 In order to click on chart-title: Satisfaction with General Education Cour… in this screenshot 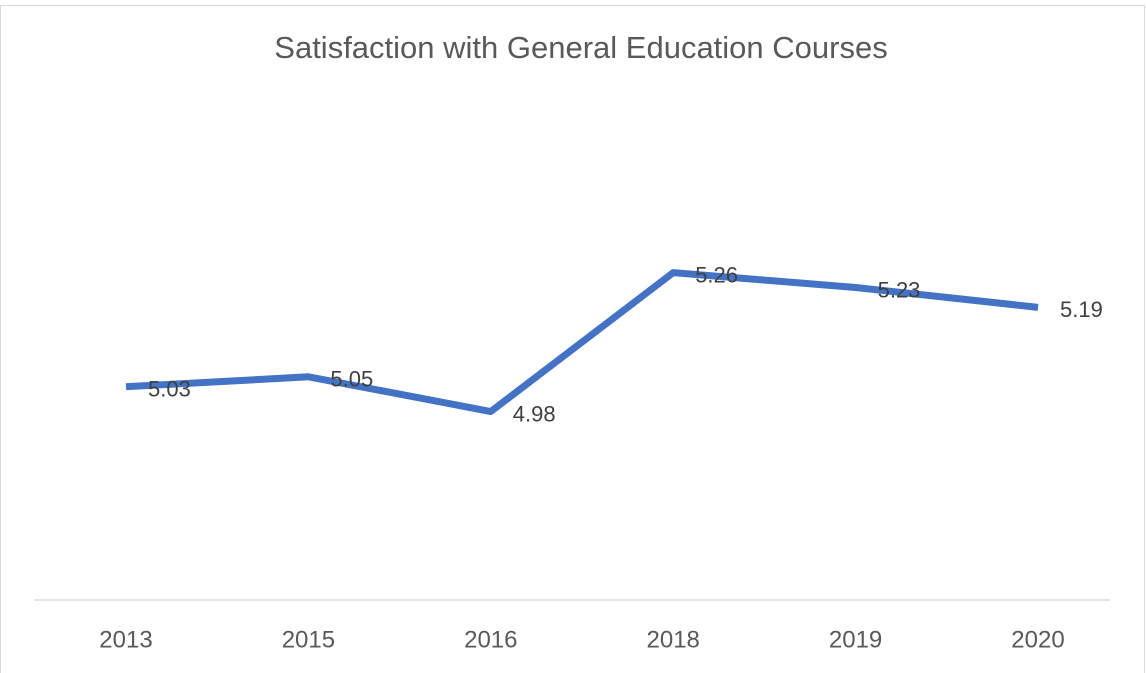, I will do `click(580, 47)`.